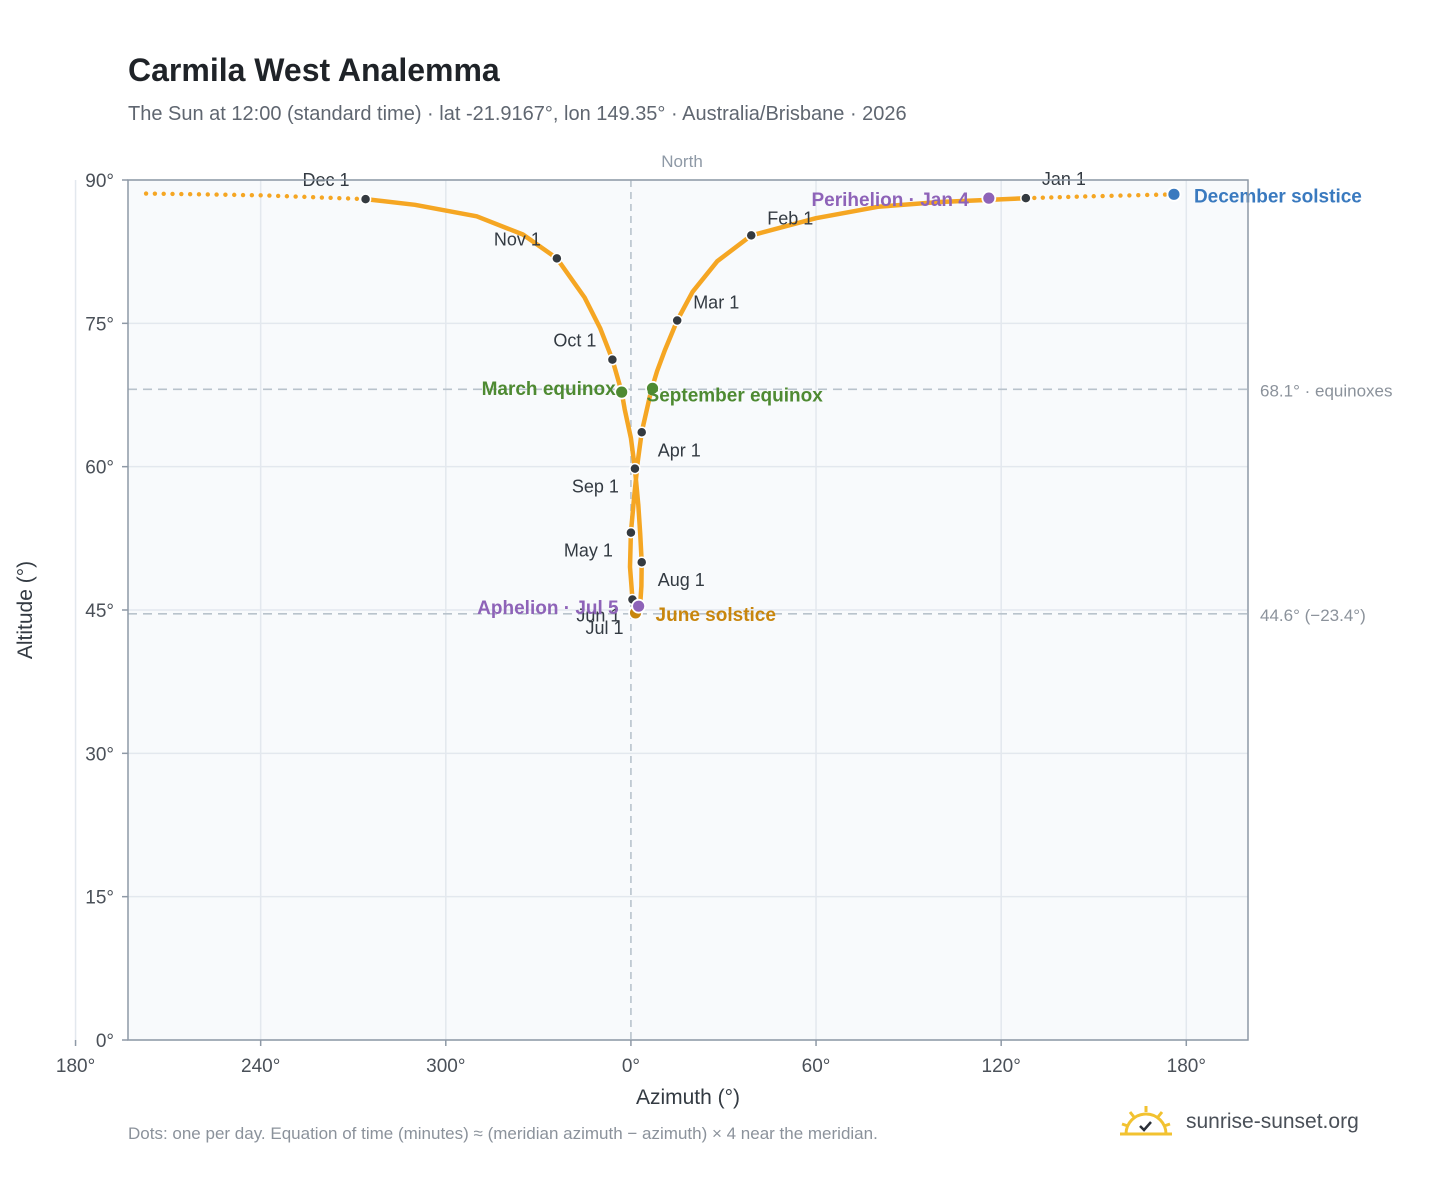 The image size is (1448, 1188). Describe the element at coordinates (105, 1041) in the screenshot. I see `y-tick-label: 0°` at that location.